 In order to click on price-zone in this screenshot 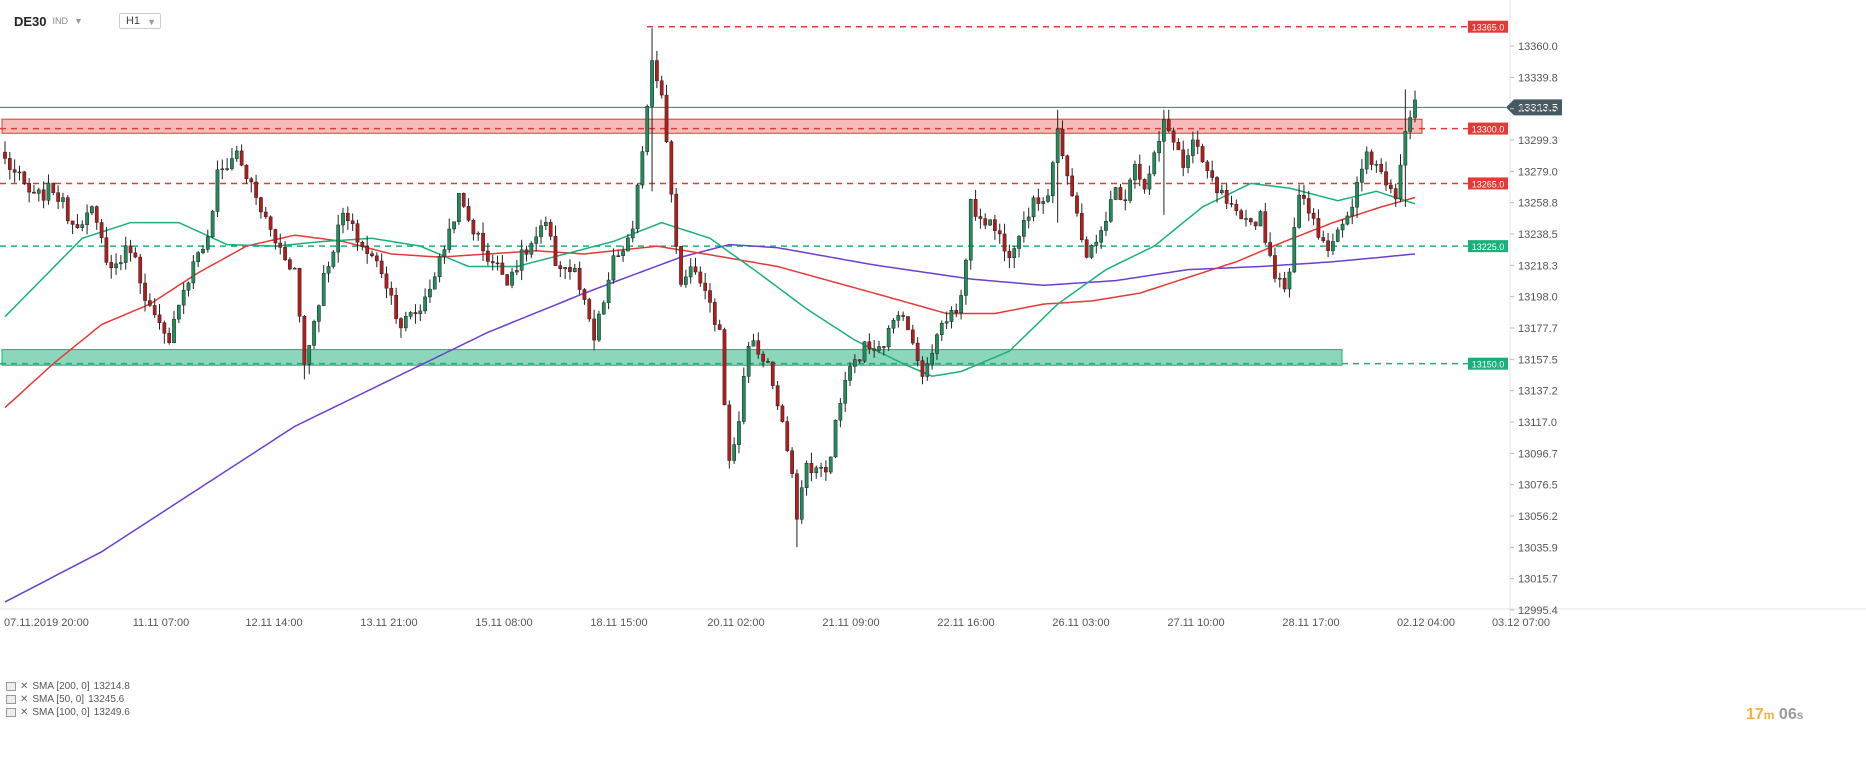, I will do `click(712, 126)`.